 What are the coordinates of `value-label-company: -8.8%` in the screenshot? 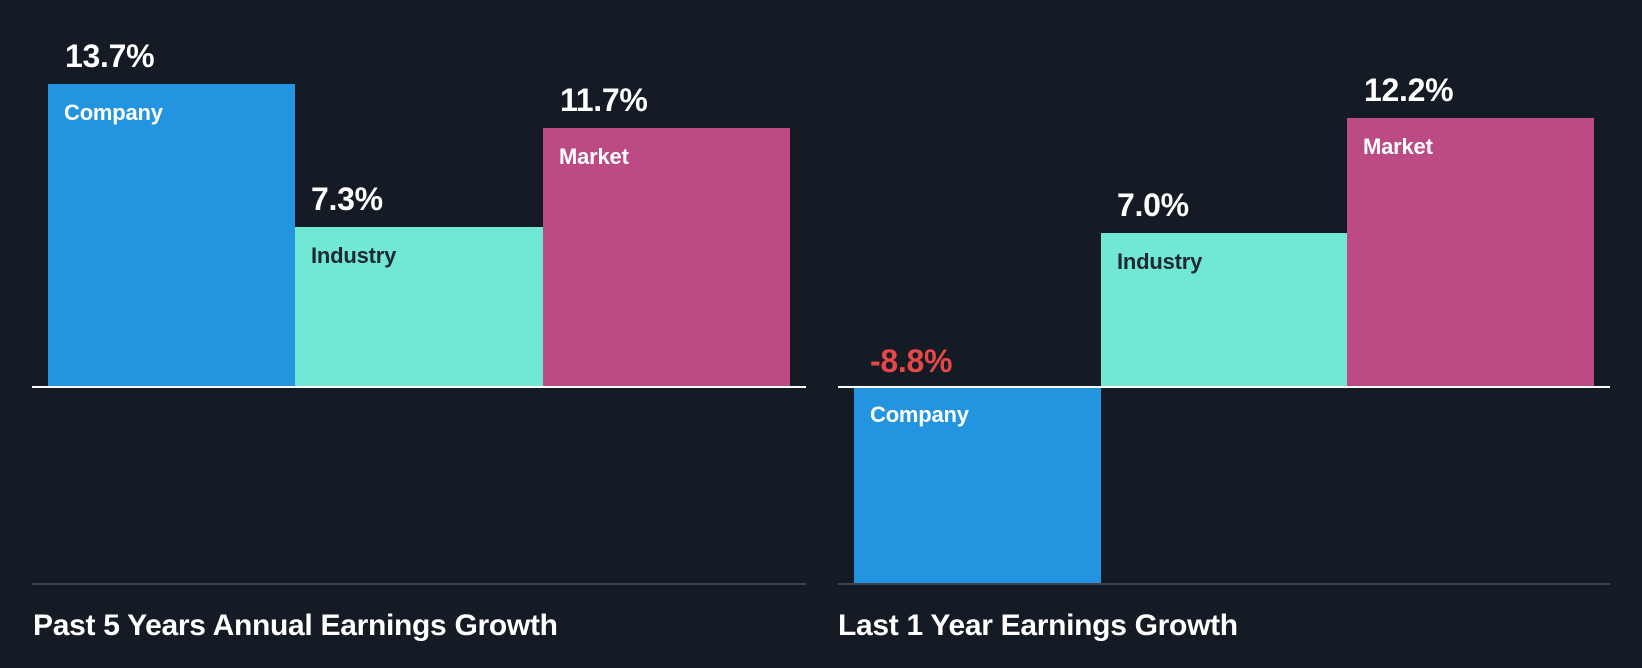 It's located at (911, 361).